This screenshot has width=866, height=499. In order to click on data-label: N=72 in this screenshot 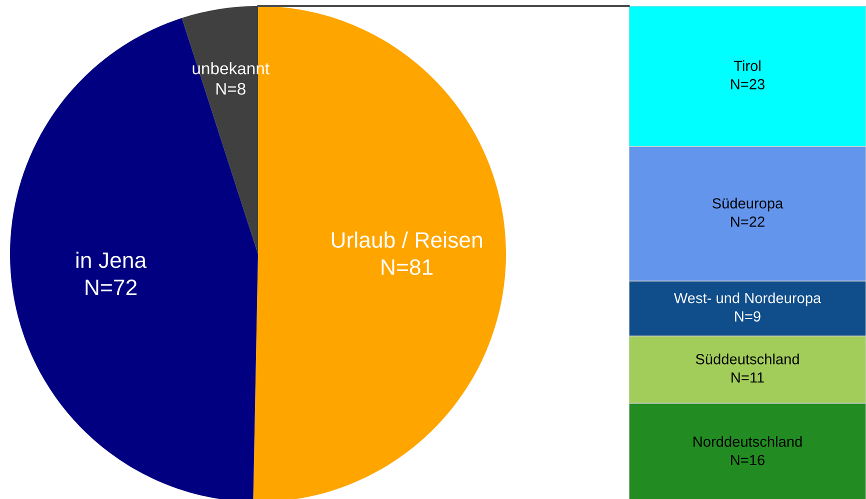, I will do `click(111, 288)`.